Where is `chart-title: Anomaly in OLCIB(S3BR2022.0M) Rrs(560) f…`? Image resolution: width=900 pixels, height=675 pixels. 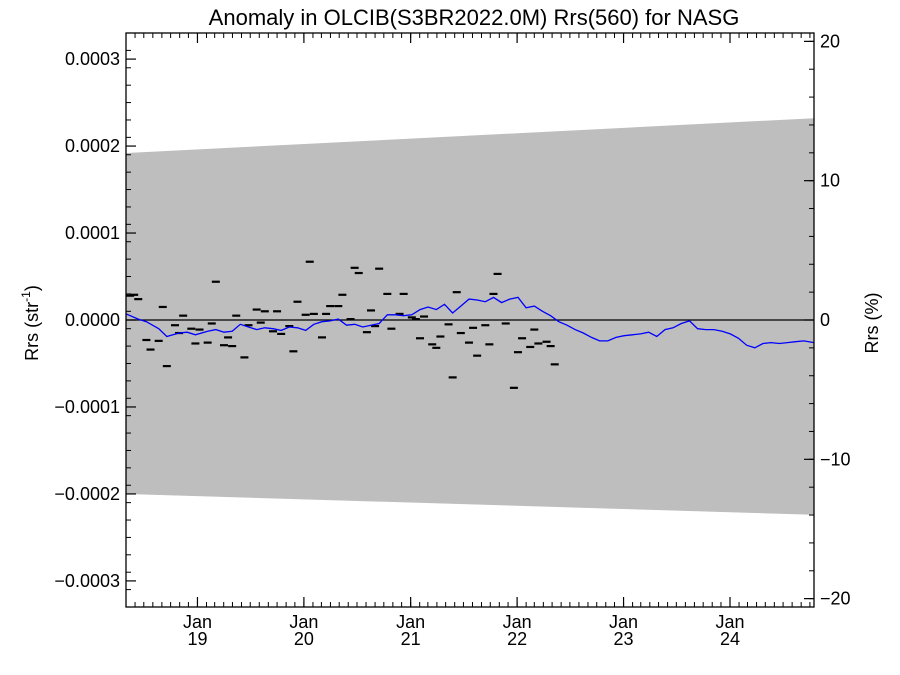
chart-title: Anomaly in OLCIB(S3BR2022.0M) Rrs(560) f… is located at coordinates (474, 17).